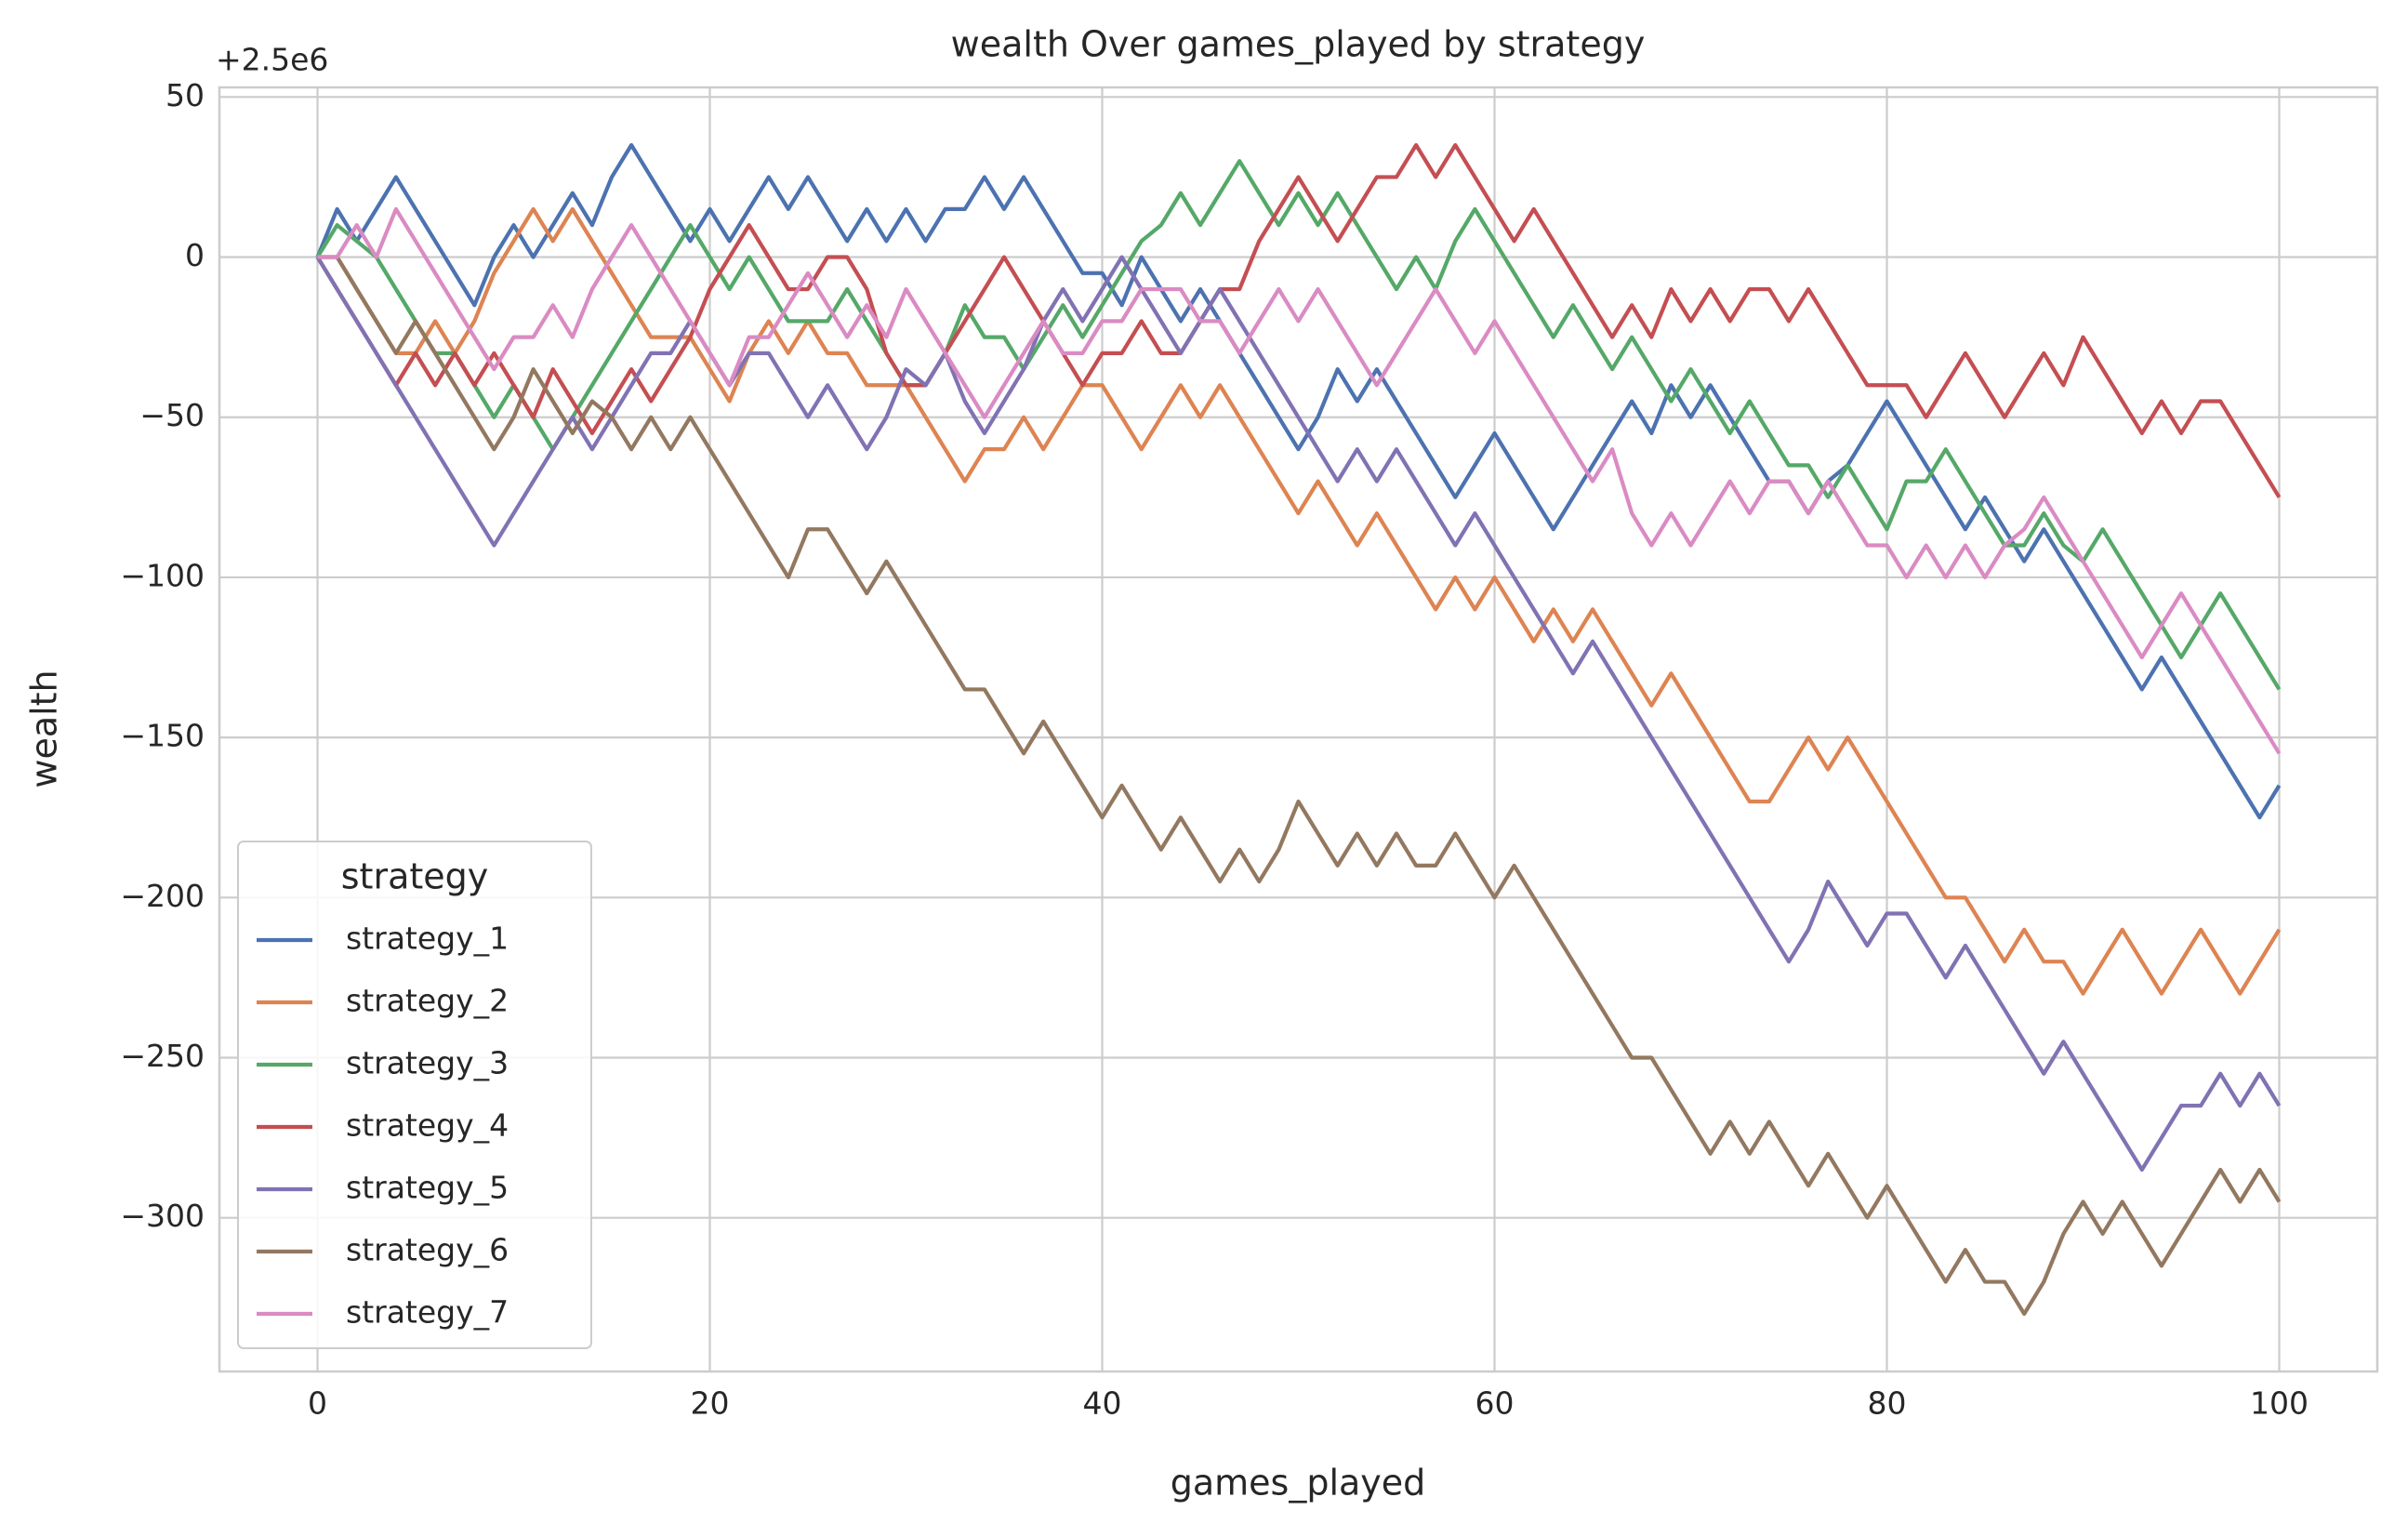 The image size is (2408, 1537). I want to click on y-tick-label: −50, so click(172, 415).